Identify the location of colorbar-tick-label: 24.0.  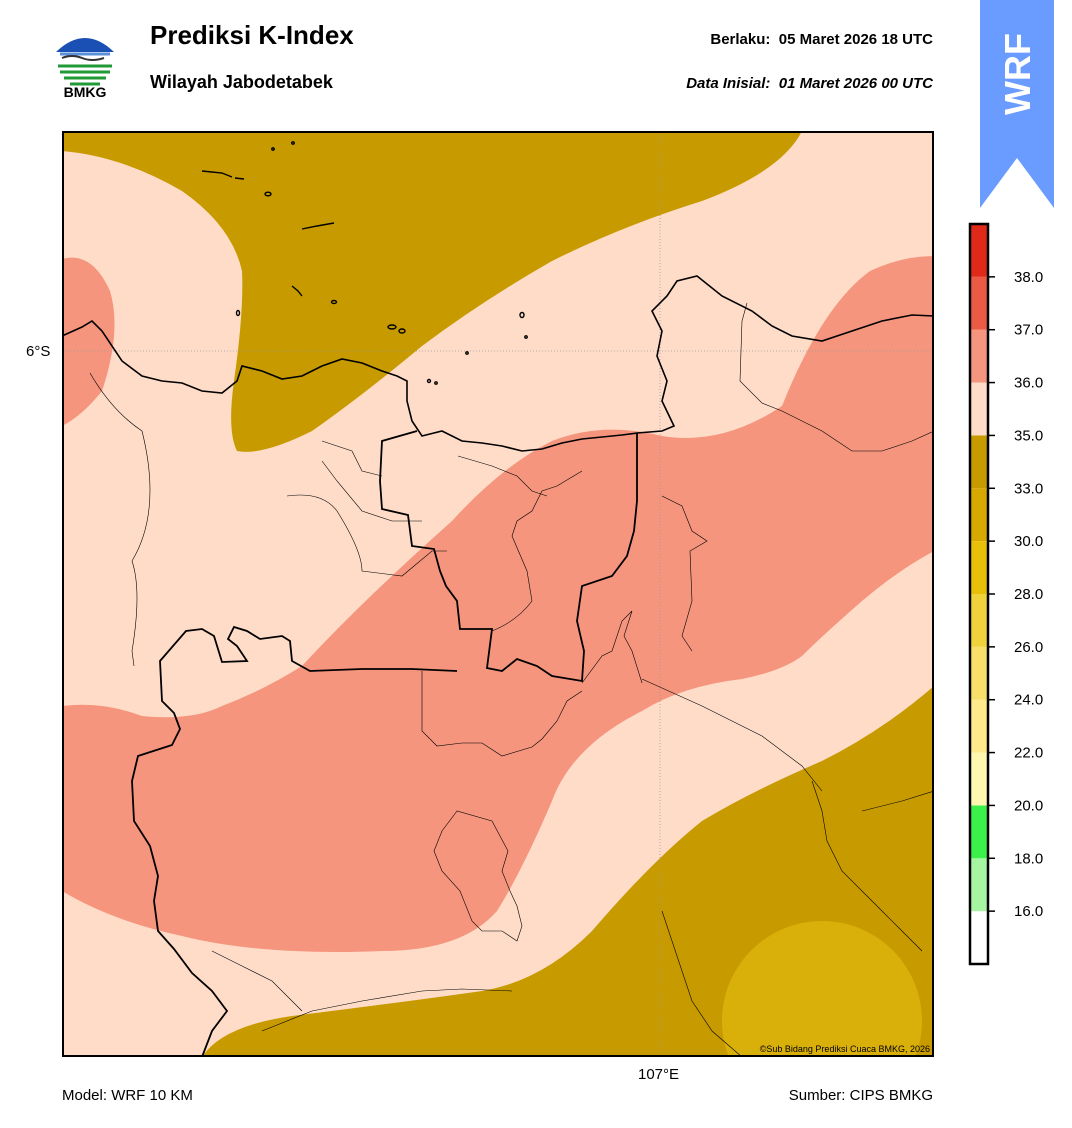
(1028, 700).